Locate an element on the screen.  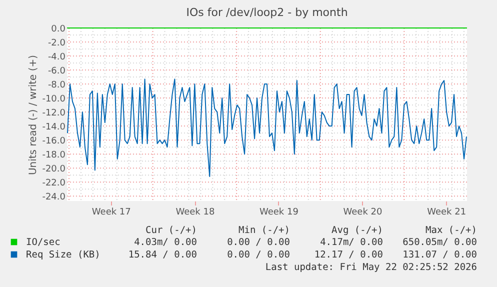
y-tick-label: -22.0 is located at coordinates (54, 183).